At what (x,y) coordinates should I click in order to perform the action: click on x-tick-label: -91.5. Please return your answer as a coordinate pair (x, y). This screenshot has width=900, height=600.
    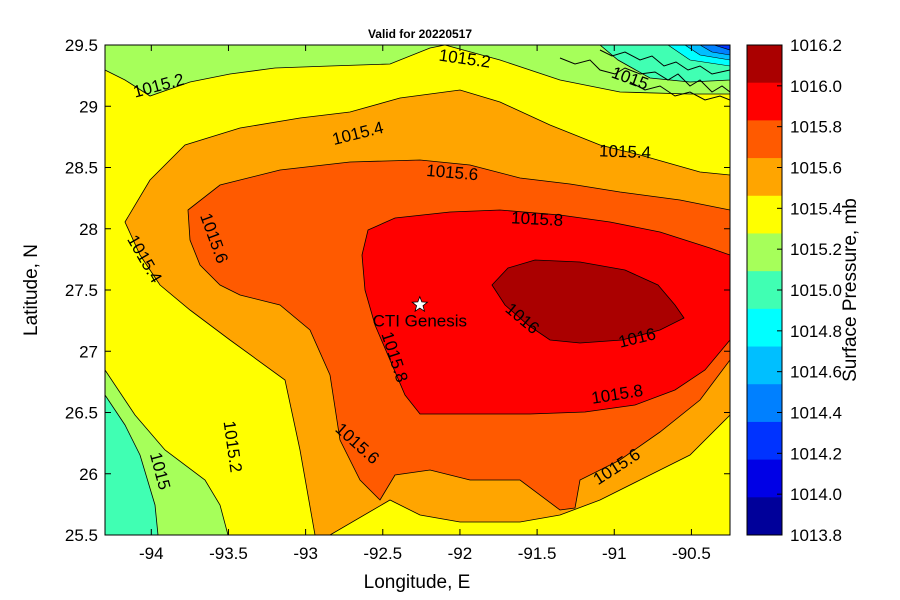
    Looking at the image, I should click on (537, 553).